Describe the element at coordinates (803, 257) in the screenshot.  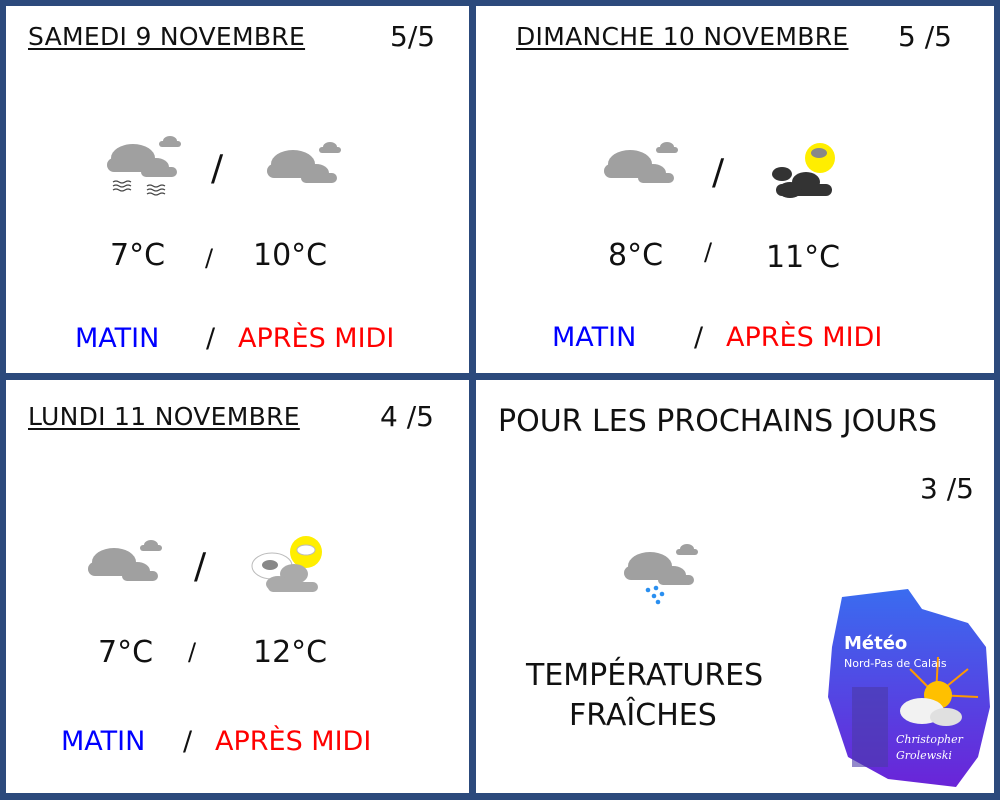
I see `temp-afternoon: 11°C` at that location.